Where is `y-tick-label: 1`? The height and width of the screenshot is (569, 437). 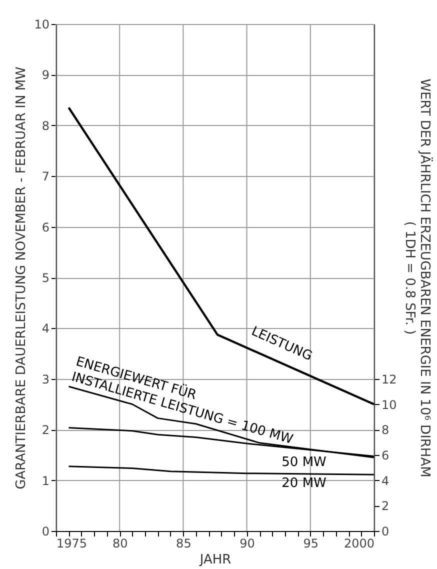 y-tick-label: 1 is located at coordinates (46, 481).